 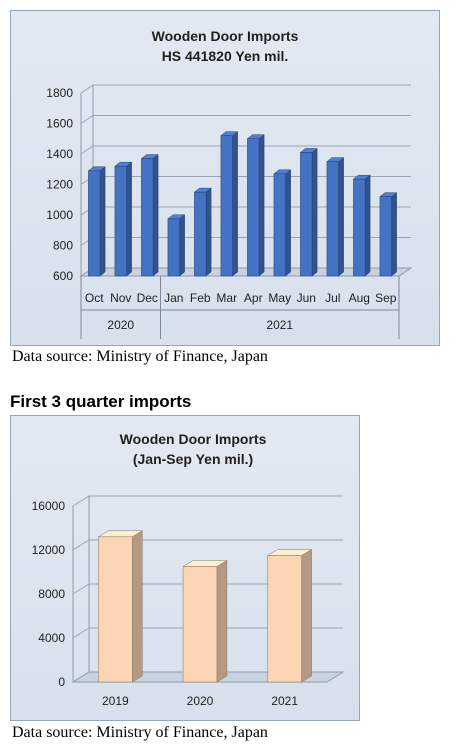 What do you see at coordinates (284, 701) in the screenshot?
I see `x-tick-label: 2021` at bounding box center [284, 701].